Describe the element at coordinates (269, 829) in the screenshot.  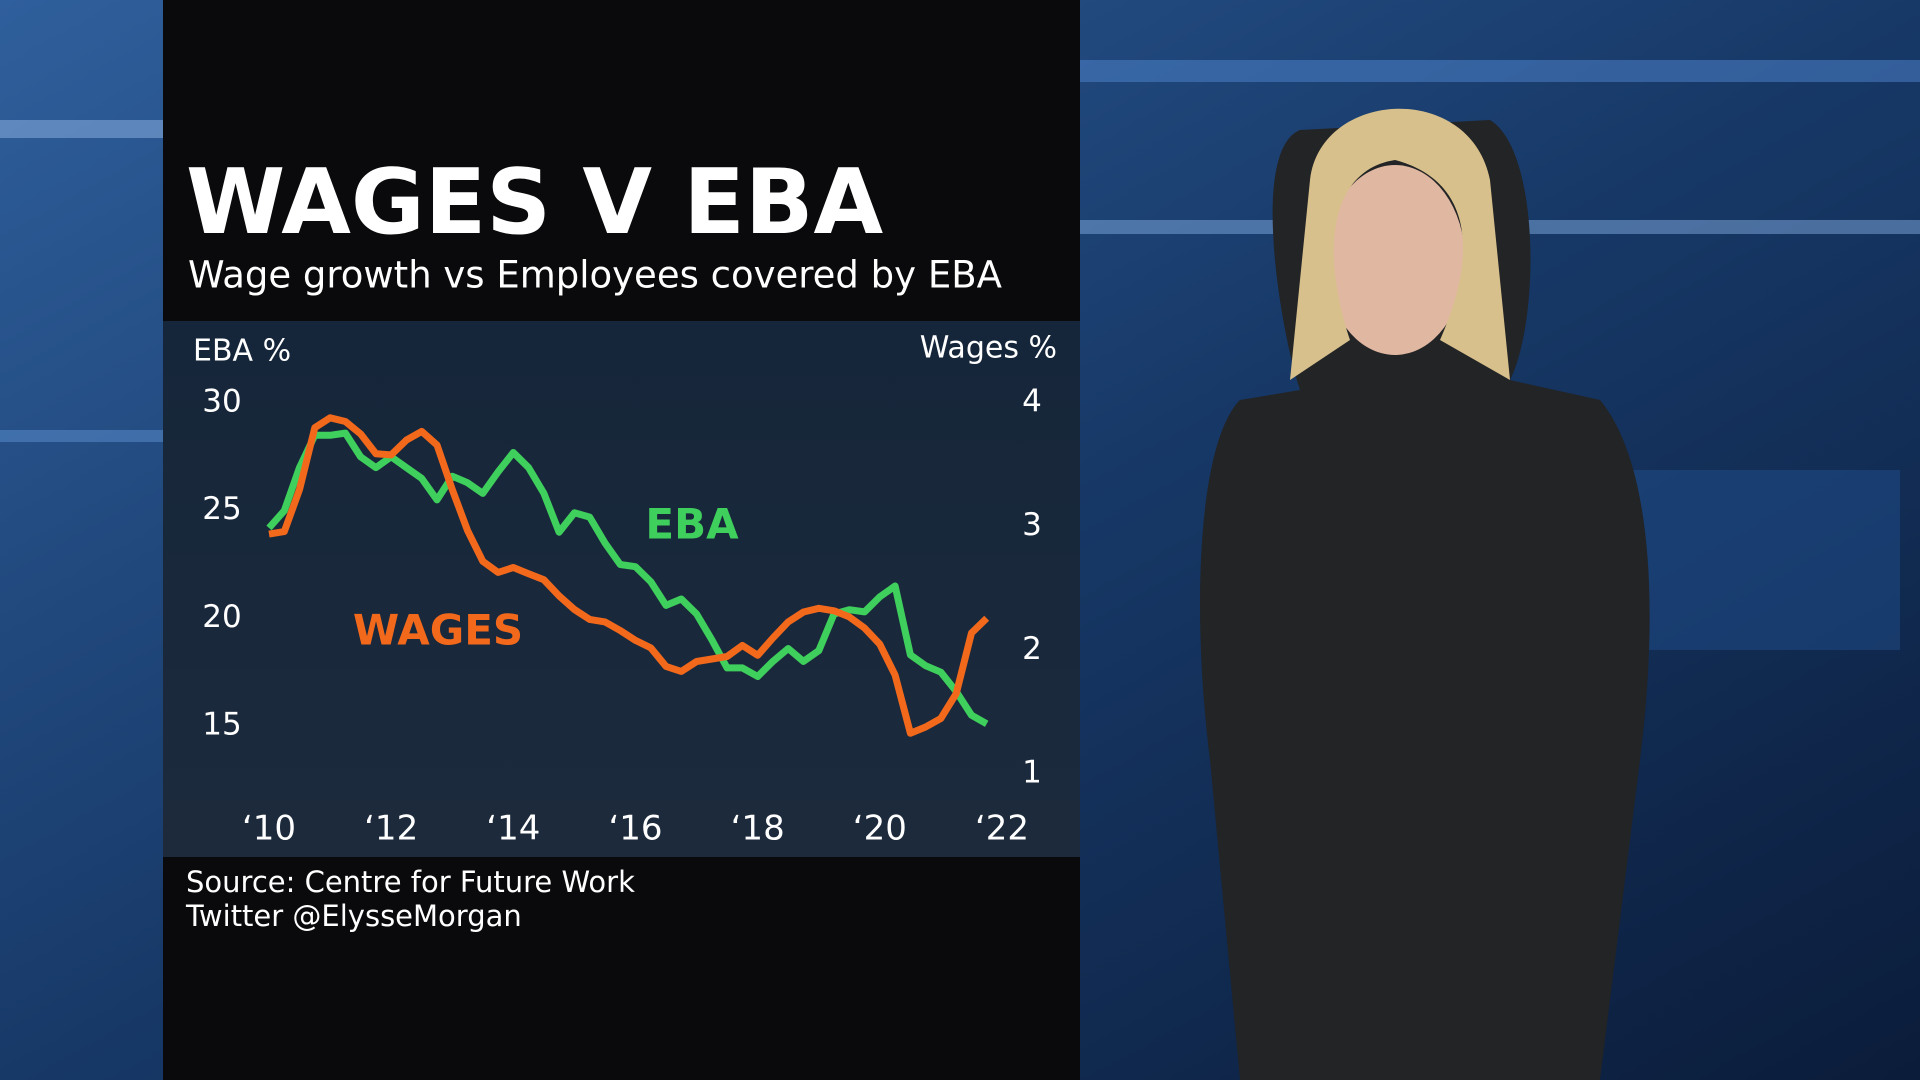
I see `x-tick-label: ‘10` at that location.